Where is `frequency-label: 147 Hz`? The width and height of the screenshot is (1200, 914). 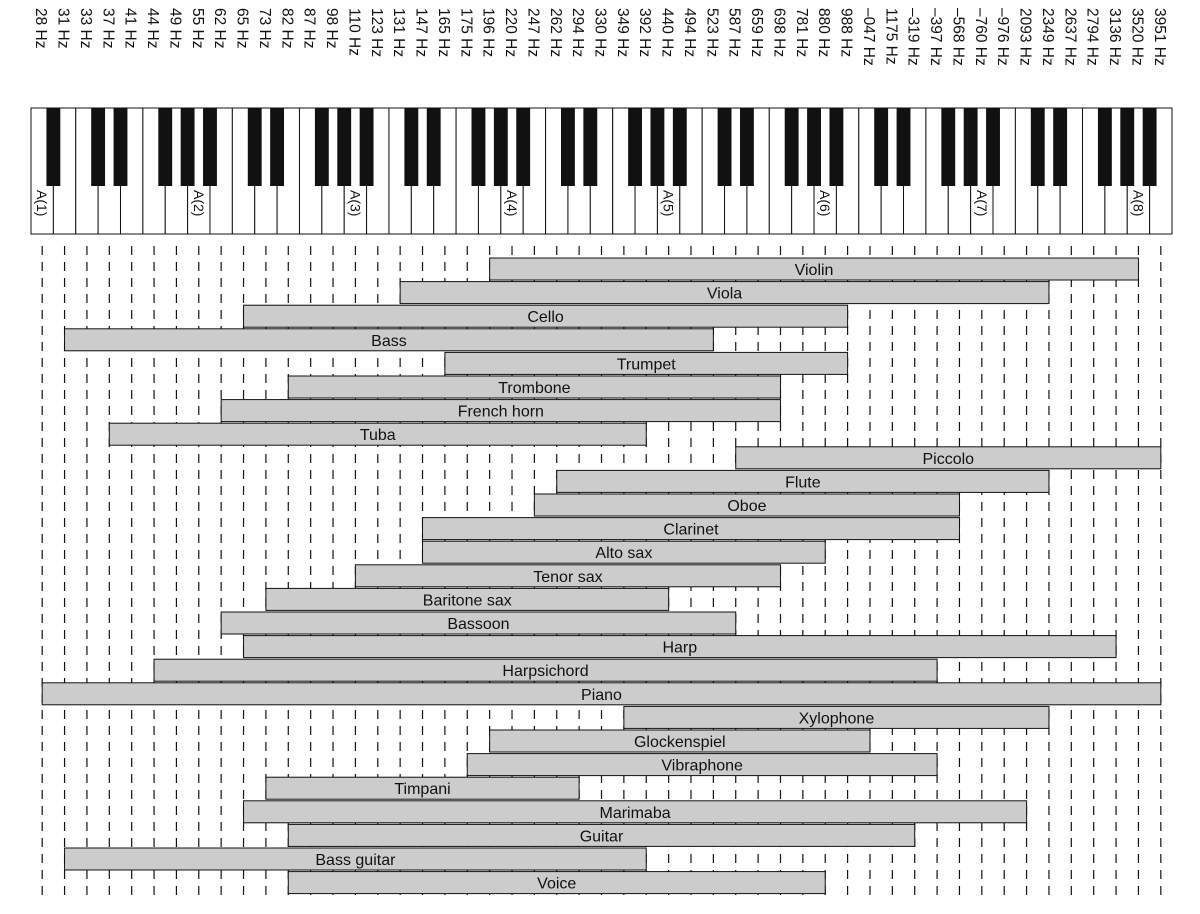 frequency-label: 147 Hz is located at coordinates (421, 32).